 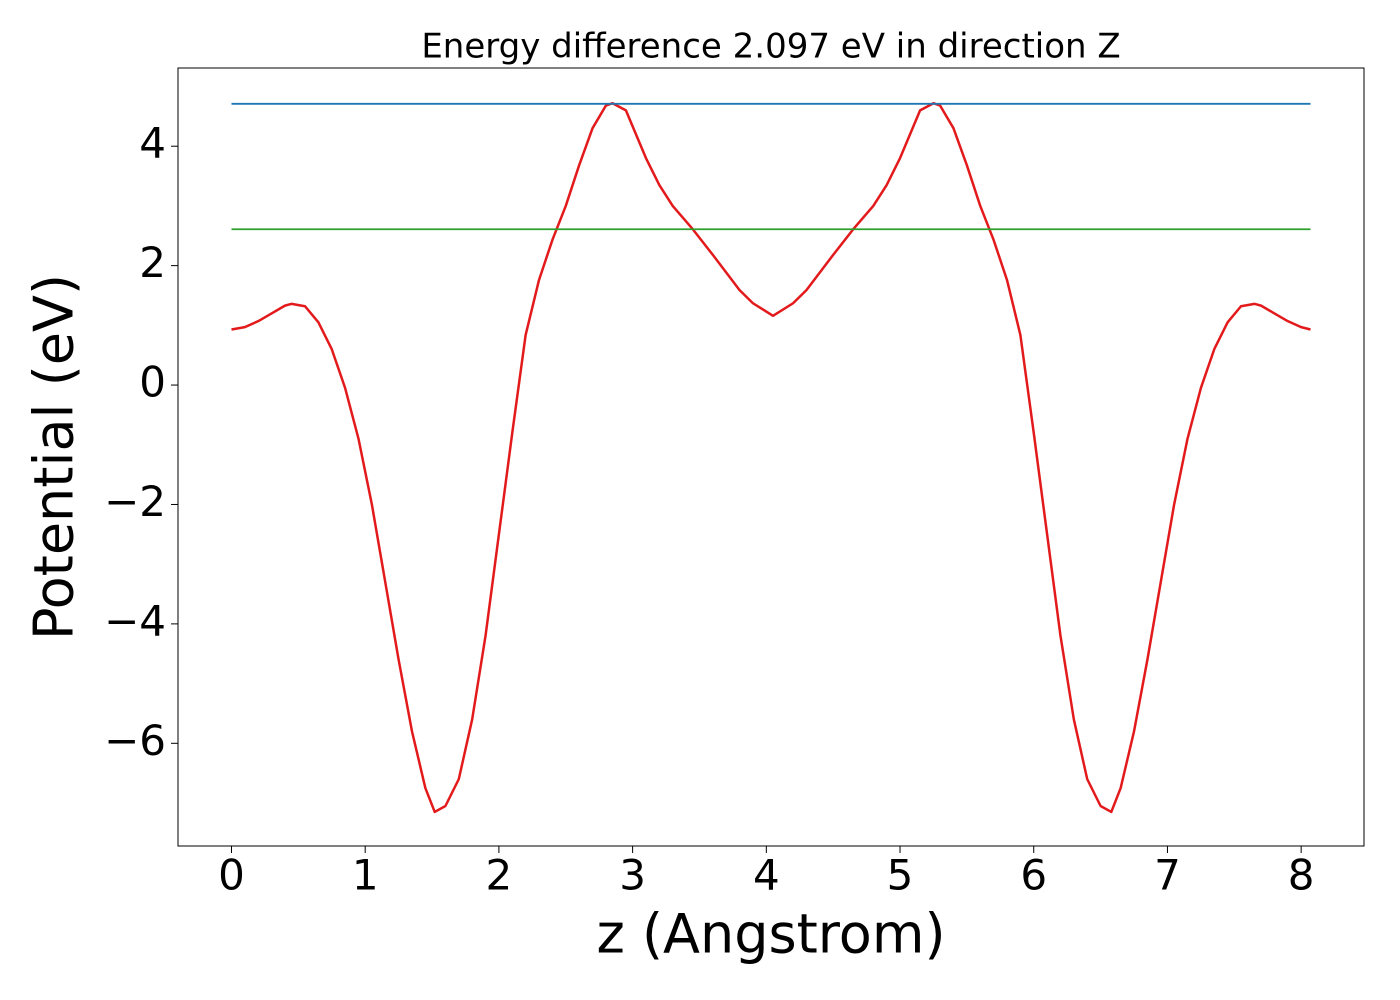 I want to click on x-tick-label: 6, so click(x=1033, y=875).